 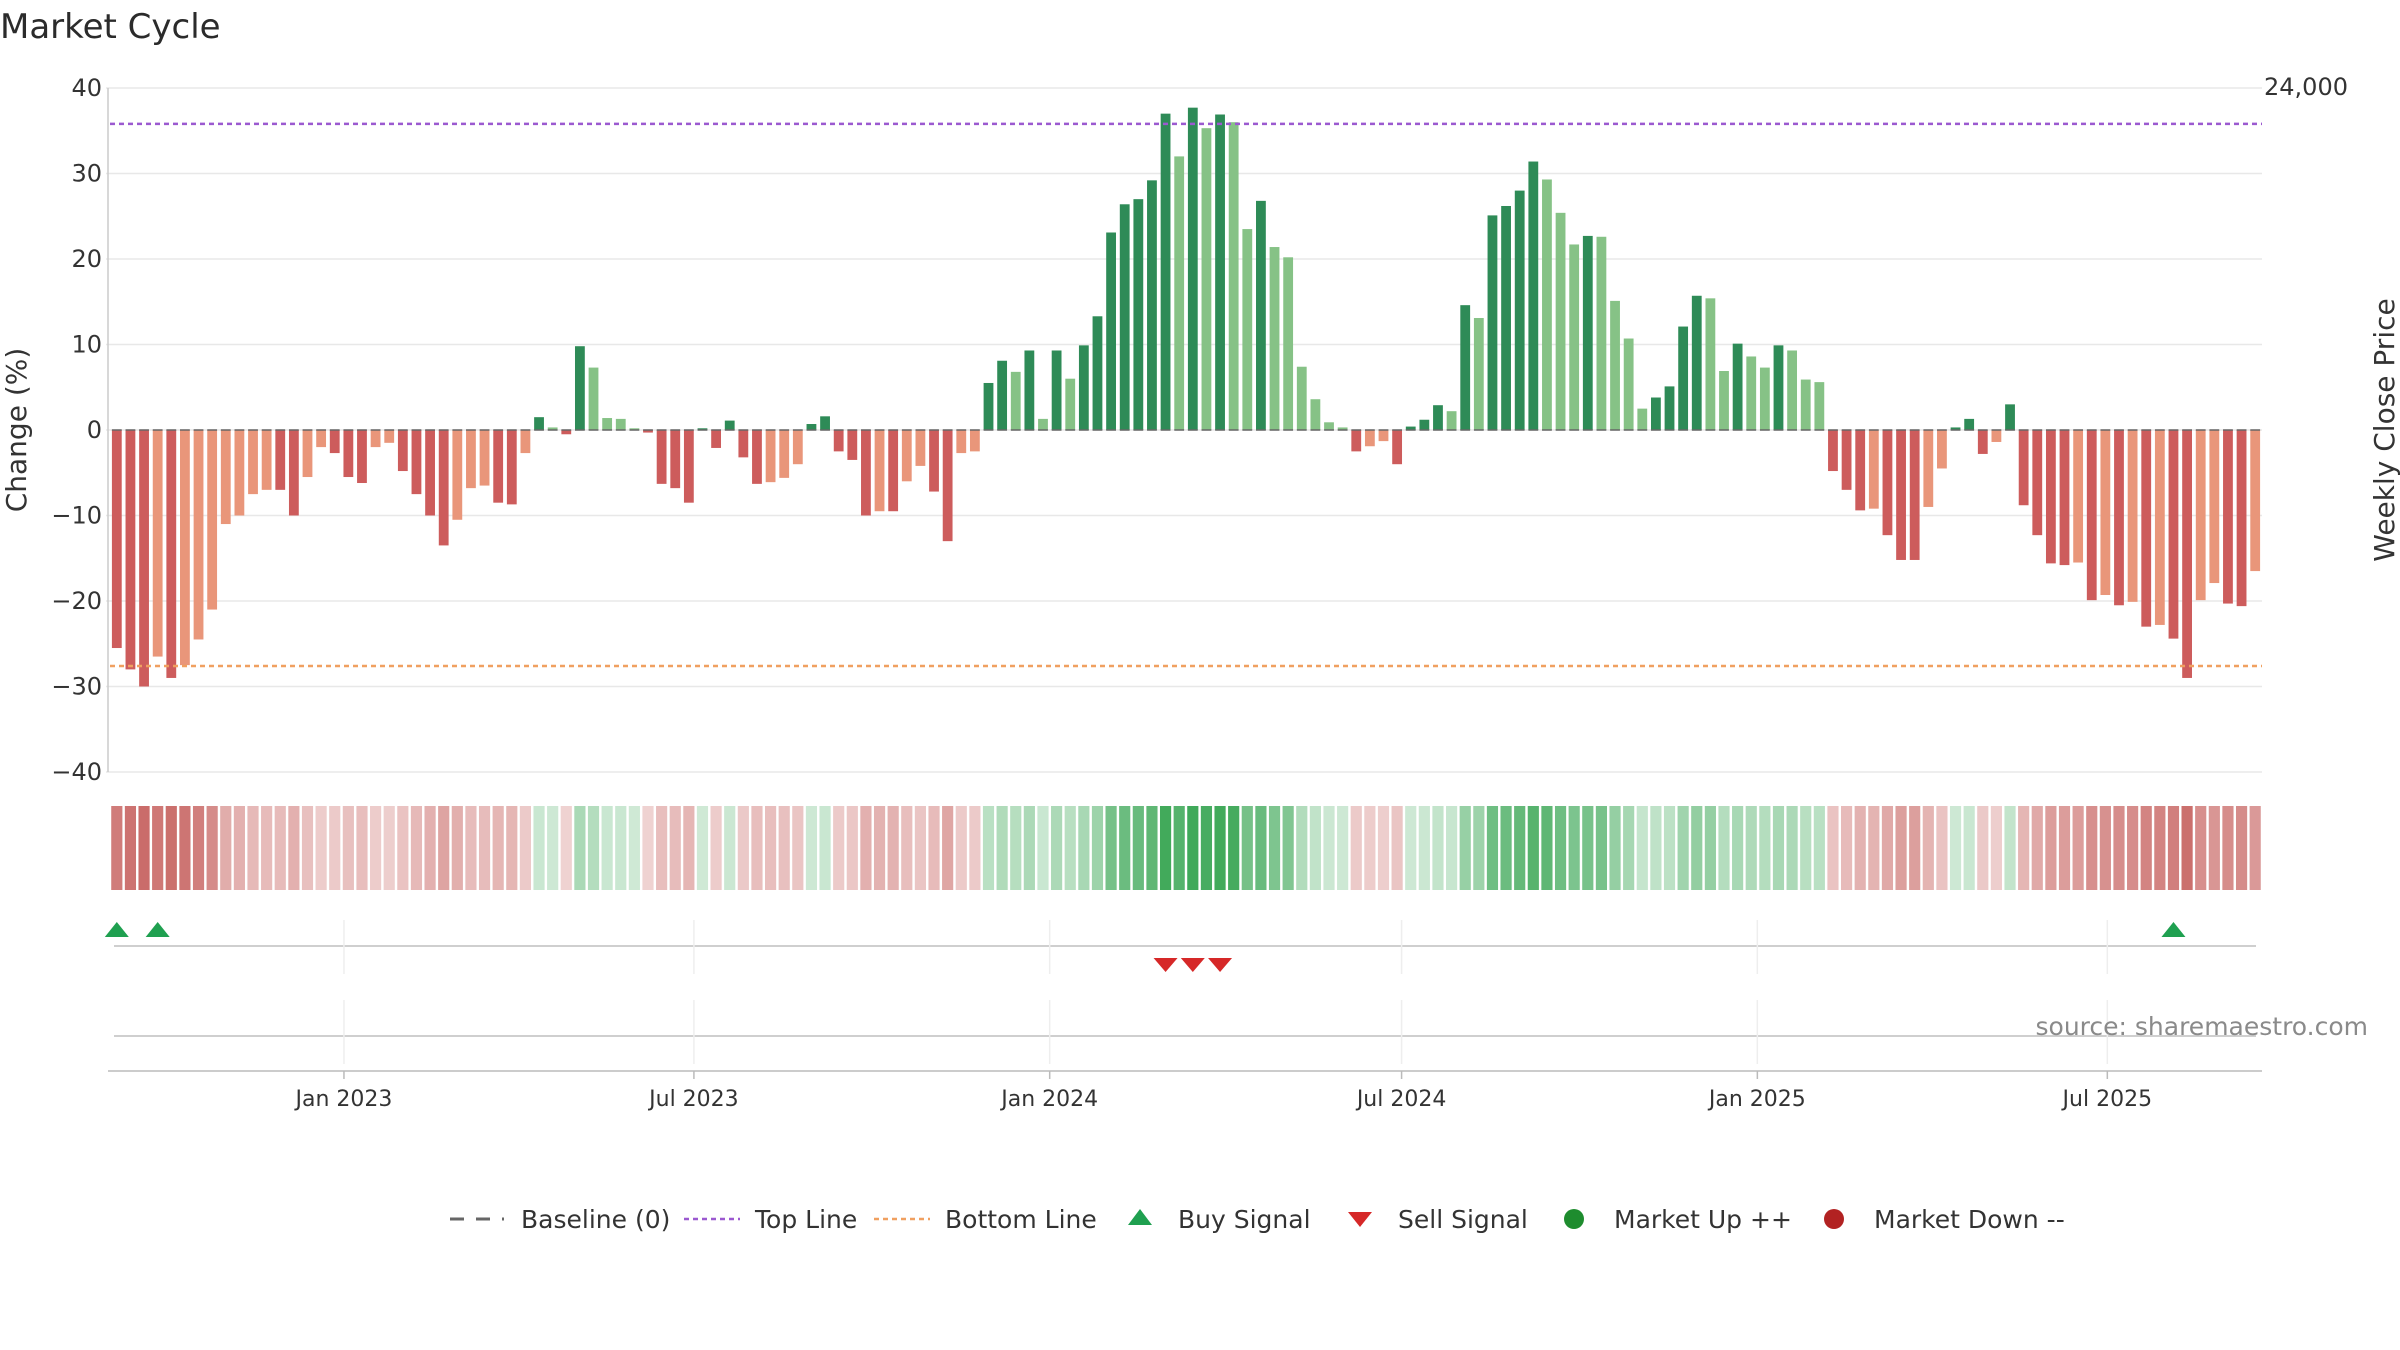 I want to click on y-tick-label: −40, so click(x=76, y=772).